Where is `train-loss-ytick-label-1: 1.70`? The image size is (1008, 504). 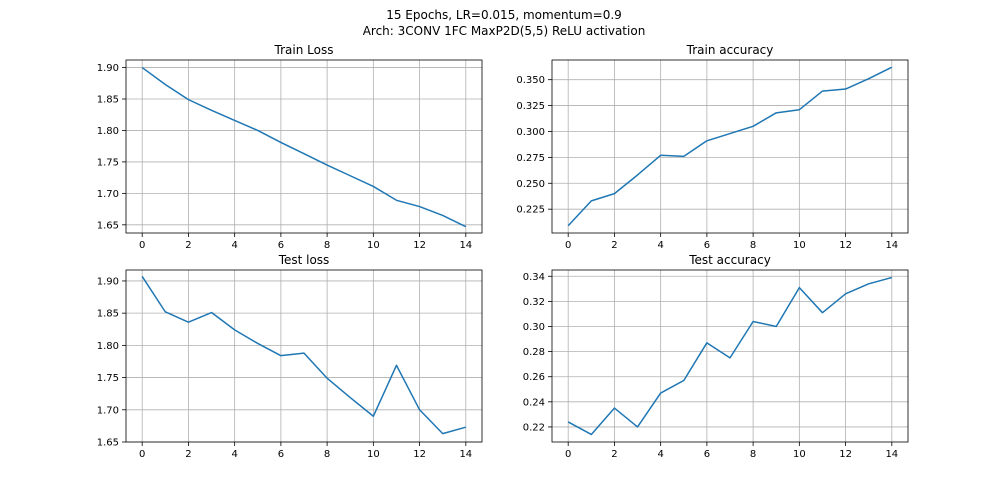 train-loss-ytick-label-1: 1.70 is located at coordinates (108, 194).